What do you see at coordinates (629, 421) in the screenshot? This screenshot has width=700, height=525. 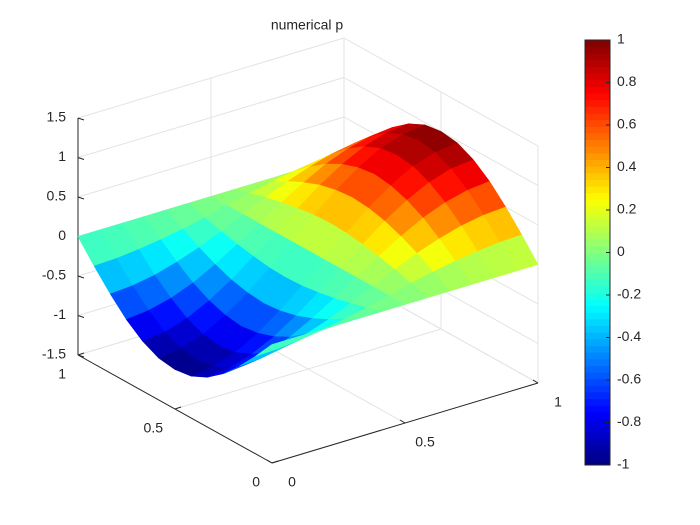 I see `colorbar-tick-label: -0.8` at bounding box center [629, 421].